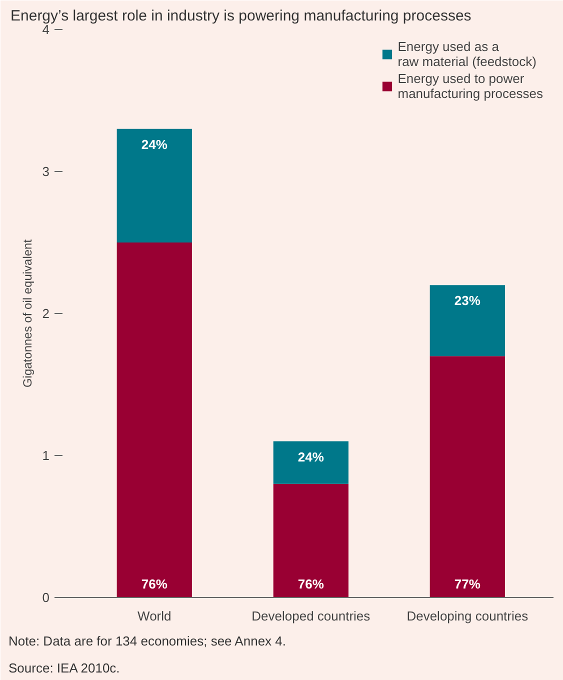 This screenshot has width=563, height=680. What do you see at coordinates (155, 616) in the screenshot?
I see `x-tick-label: World` at bounding box center [155, 616].